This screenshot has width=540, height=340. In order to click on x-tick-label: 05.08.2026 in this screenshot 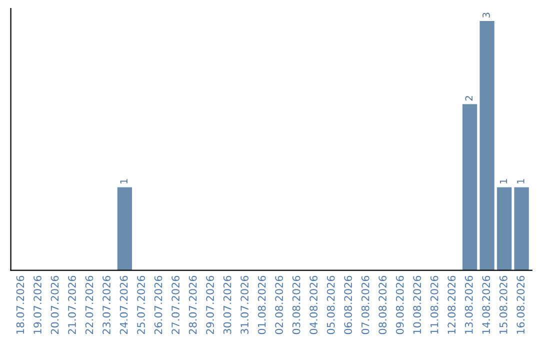, I will do `click(330, 305)`.